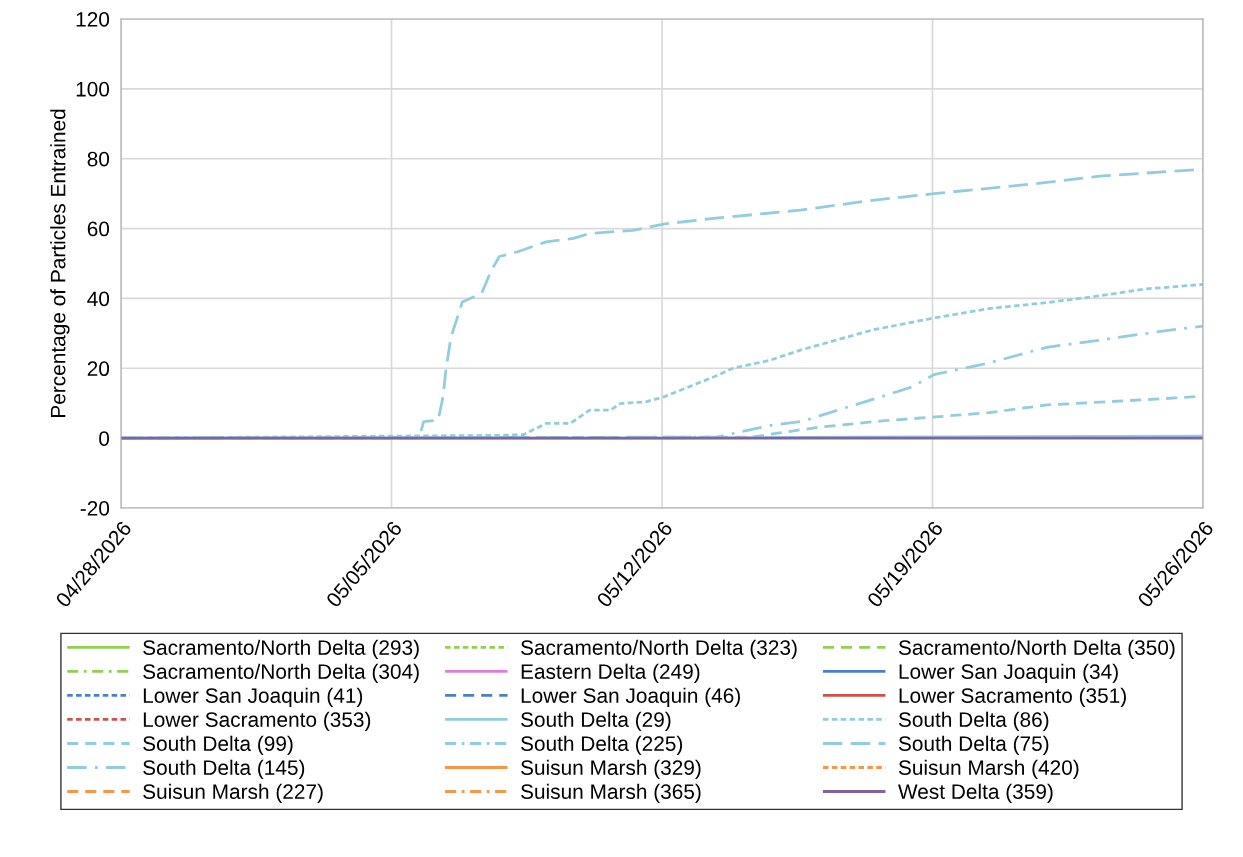  I want to click on legend-label: West Delta (359), so click(975, 793).